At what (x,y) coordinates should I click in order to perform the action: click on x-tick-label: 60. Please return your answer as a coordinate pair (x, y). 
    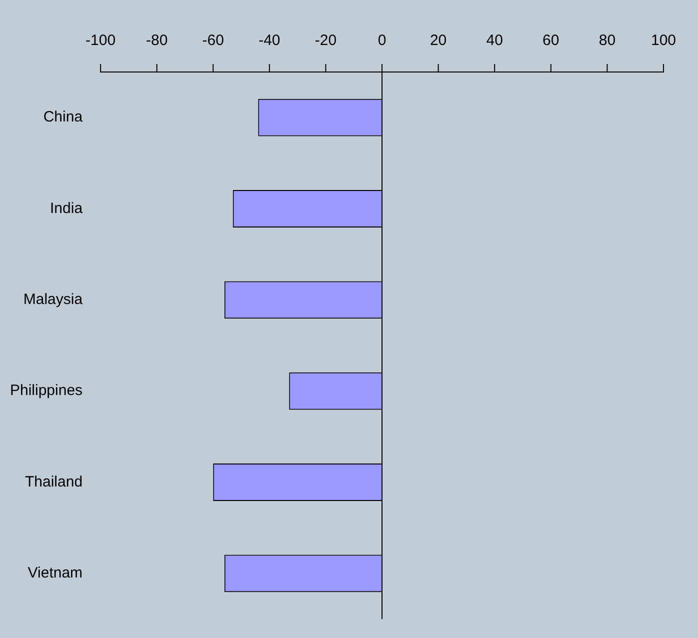
    Looking at the image, I should click on (551, 41).